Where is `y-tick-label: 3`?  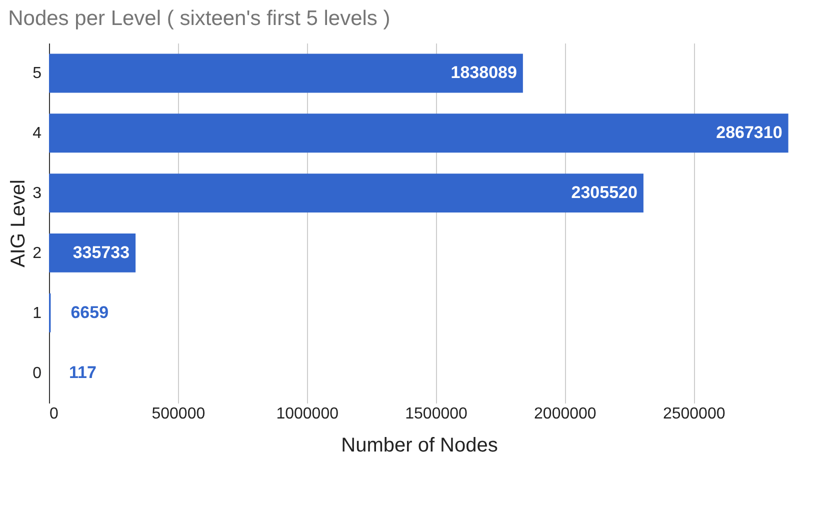 y-tick-label: 3 is located at coordinates (37, 193).